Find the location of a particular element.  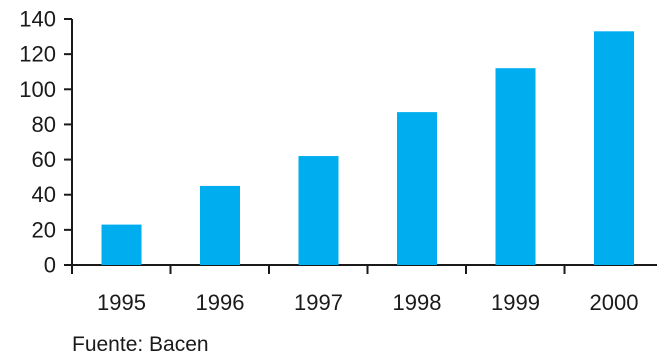

y-tick-label: 80 is located at coordinates (44, 124).